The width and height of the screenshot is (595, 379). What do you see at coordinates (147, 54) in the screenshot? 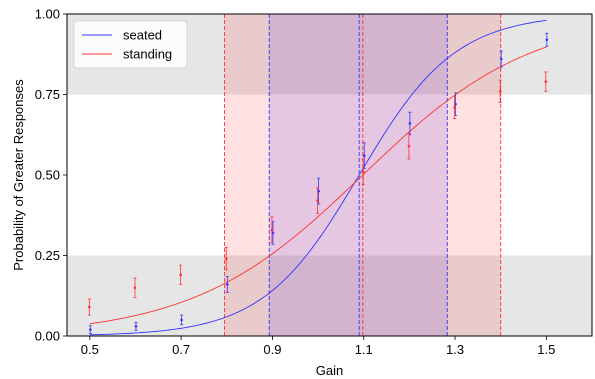
I see `legend-label-standing: standing` at bounding box center [147, 54].